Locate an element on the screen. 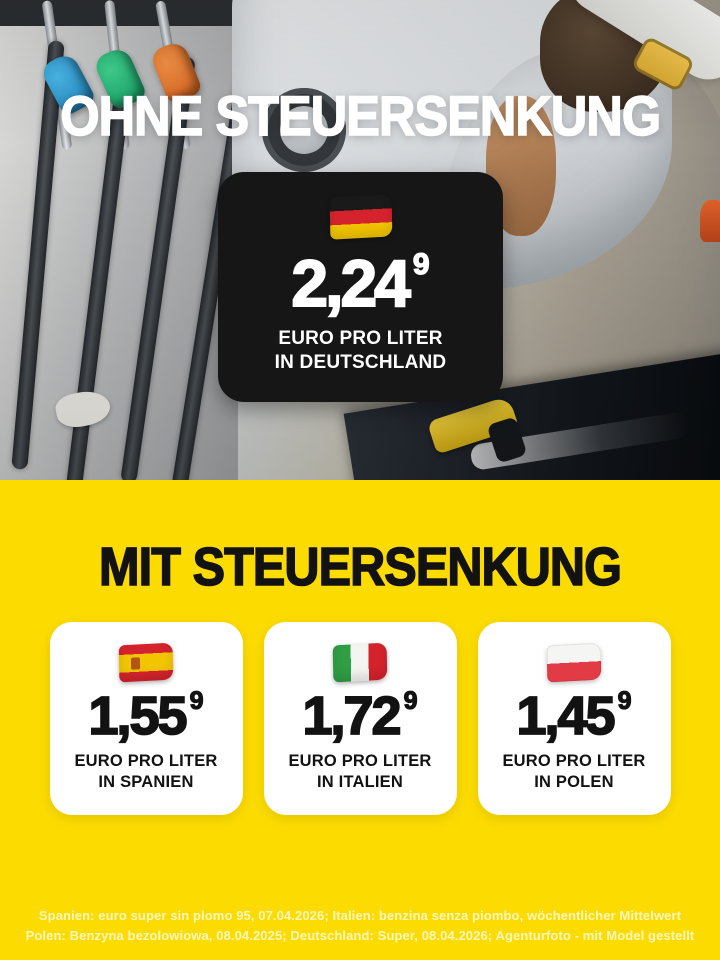  headline-bottom-text: MIT STEUERSENKUNG is located at coordinates (360, 567).